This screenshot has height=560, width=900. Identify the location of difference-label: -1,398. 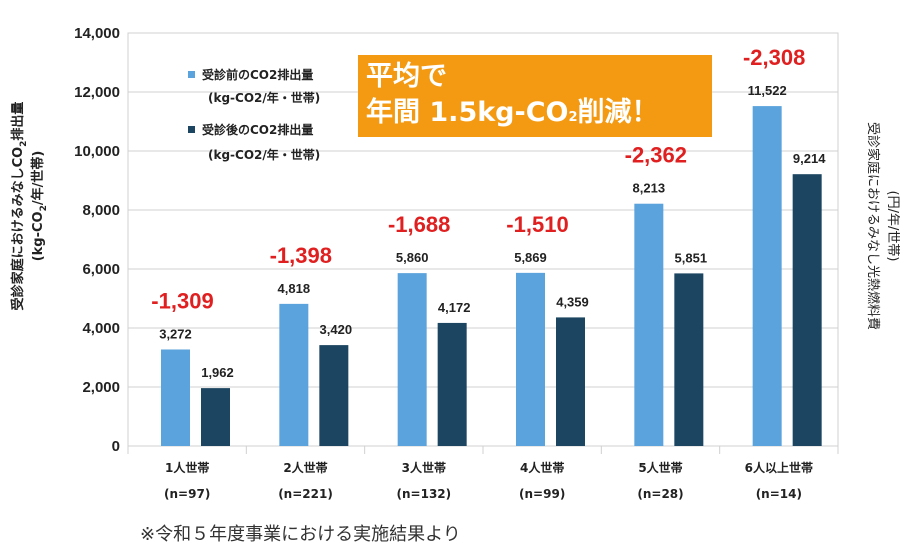
(301, 255).